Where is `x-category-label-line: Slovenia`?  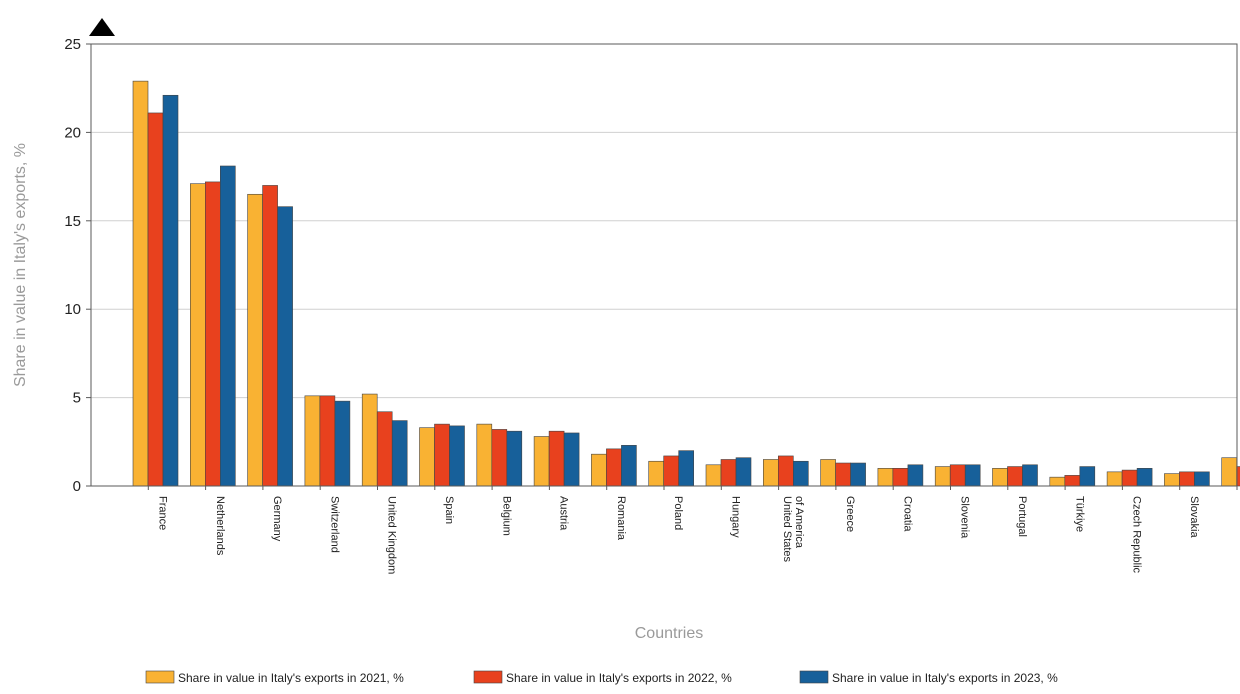 x-category-label-line: Slovenia is located at coordinates (965, 517).